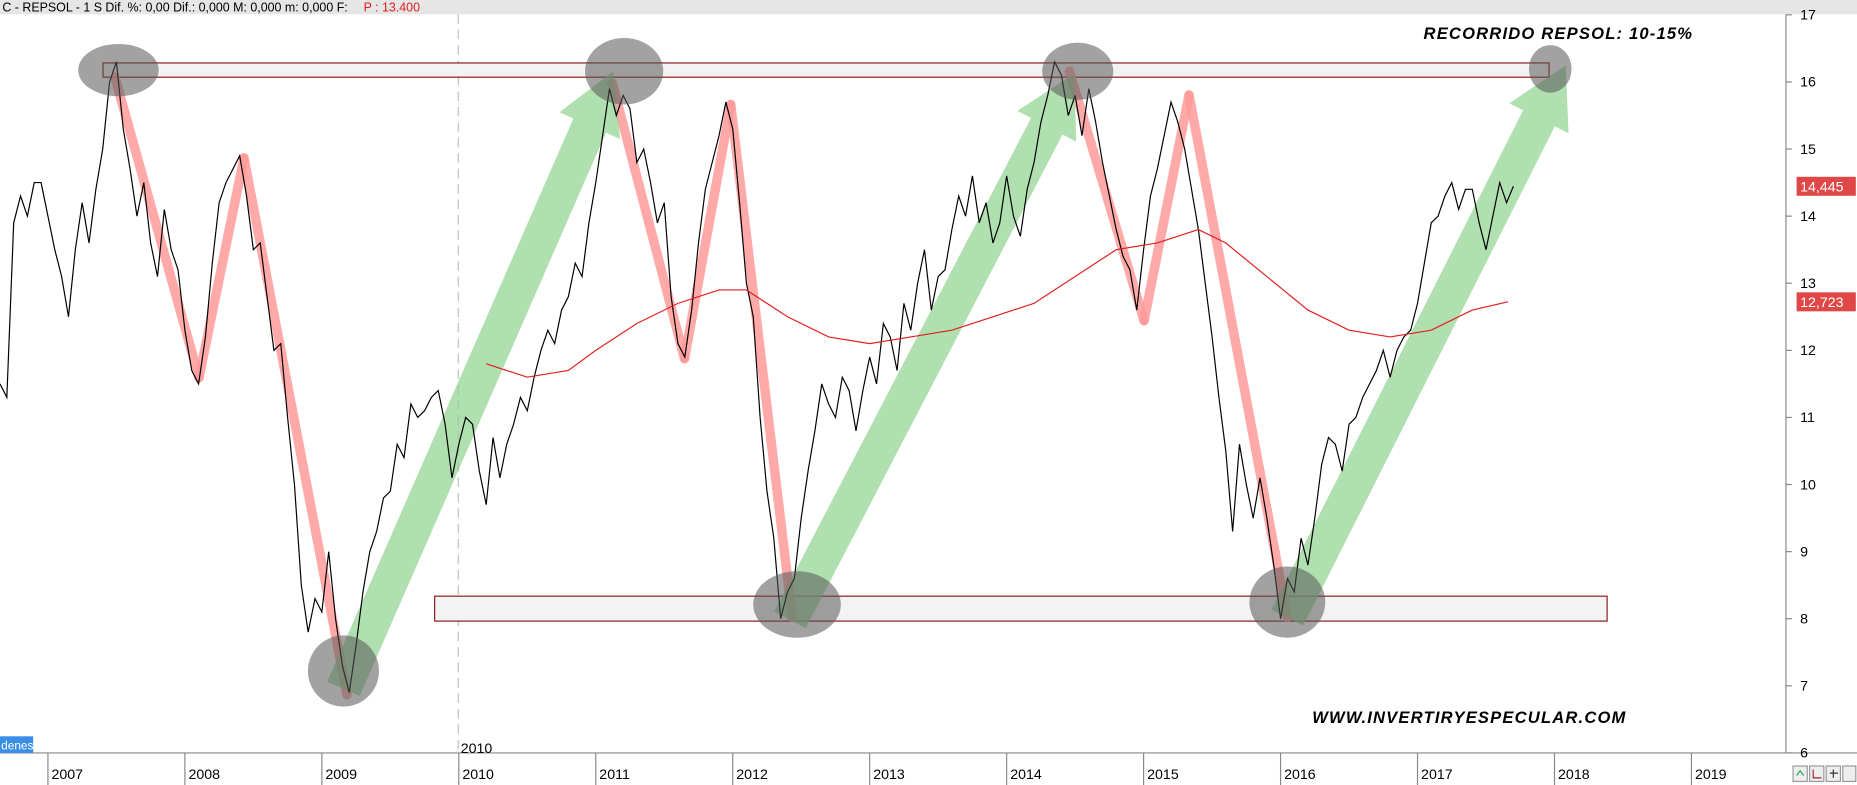  Describe the element at coordinates (1808, 16) in the screenshot. I see `y-tick-label: 17` at that location.